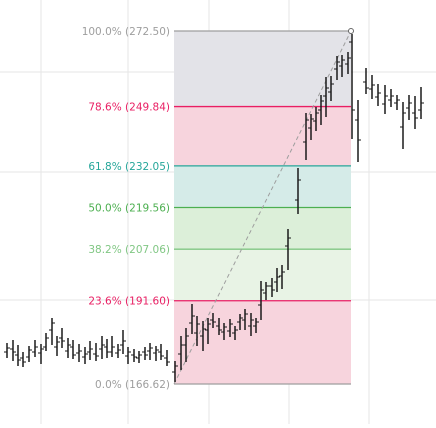  What do you see at coordinates (129, 167) in the screenshot?
I see `fib-level-label: 61.8% (232.05)` at bounding box center [129, 167].